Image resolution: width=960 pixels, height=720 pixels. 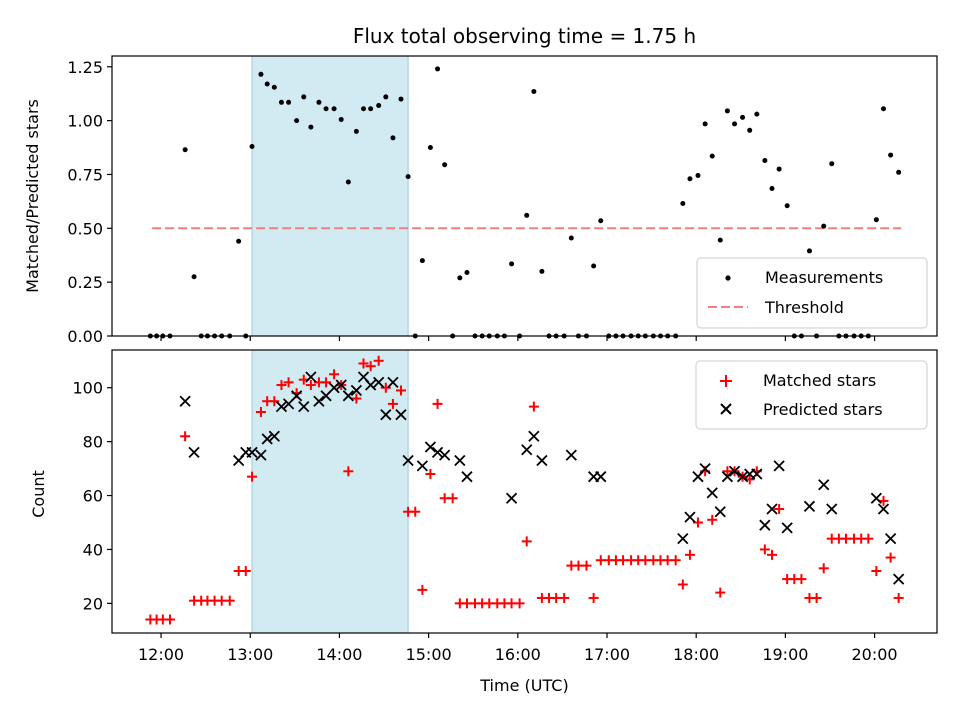 I want to click on legend-threshold-label: Threshold, so click(x=804, y=307).